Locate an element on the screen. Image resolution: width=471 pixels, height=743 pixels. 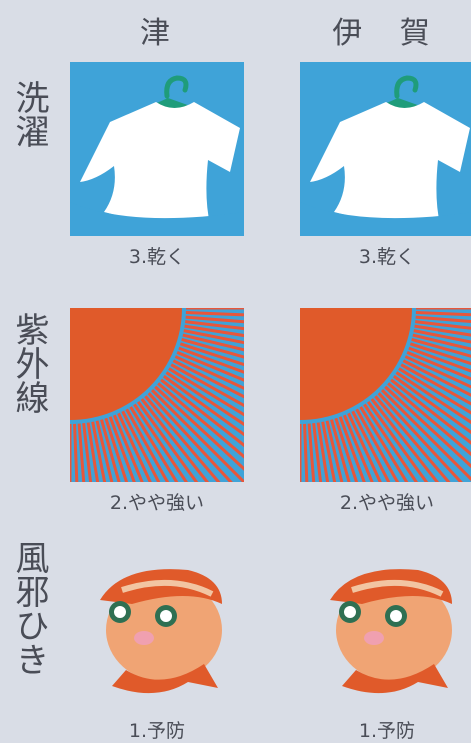
cold-value-iga: 1.予防 is located at coordinates (387, 731).